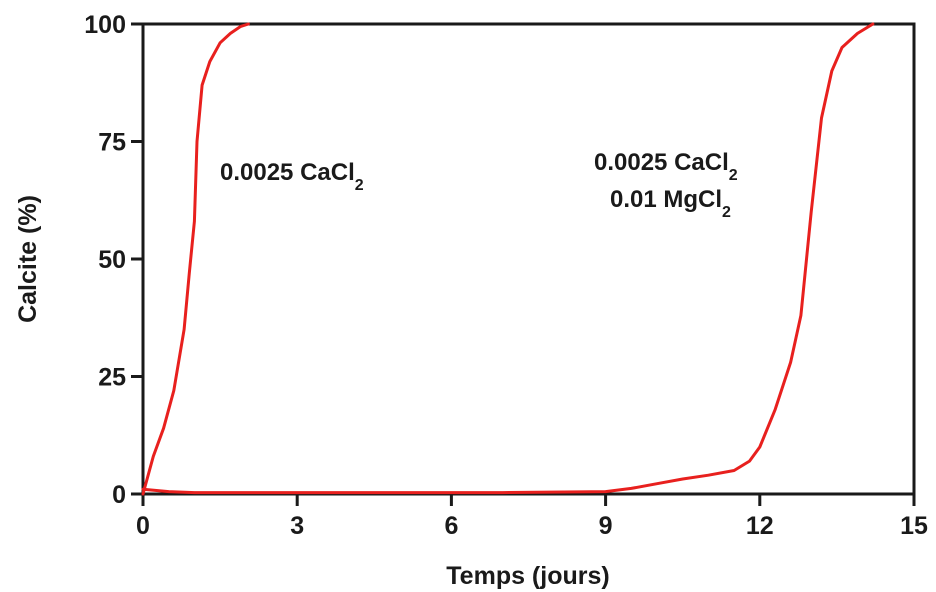 Image resolution: width=936 pixels, height=592 pixels. What do you see at coordinates (661, 162) in the screenshot?
I see `annotation-mixed-line1-text: 0.0025 CaCl` at bounding box center [661, 162].